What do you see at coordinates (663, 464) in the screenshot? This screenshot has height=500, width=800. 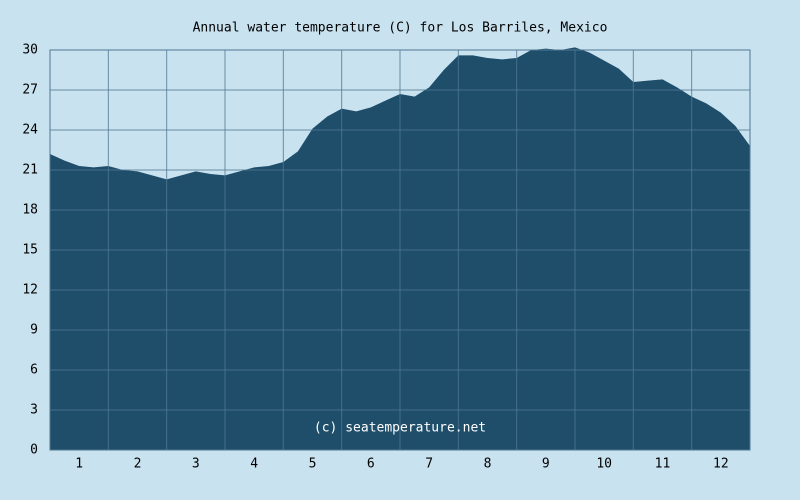 I see `x-tick-label: 11` at bounding box center [663, 464].